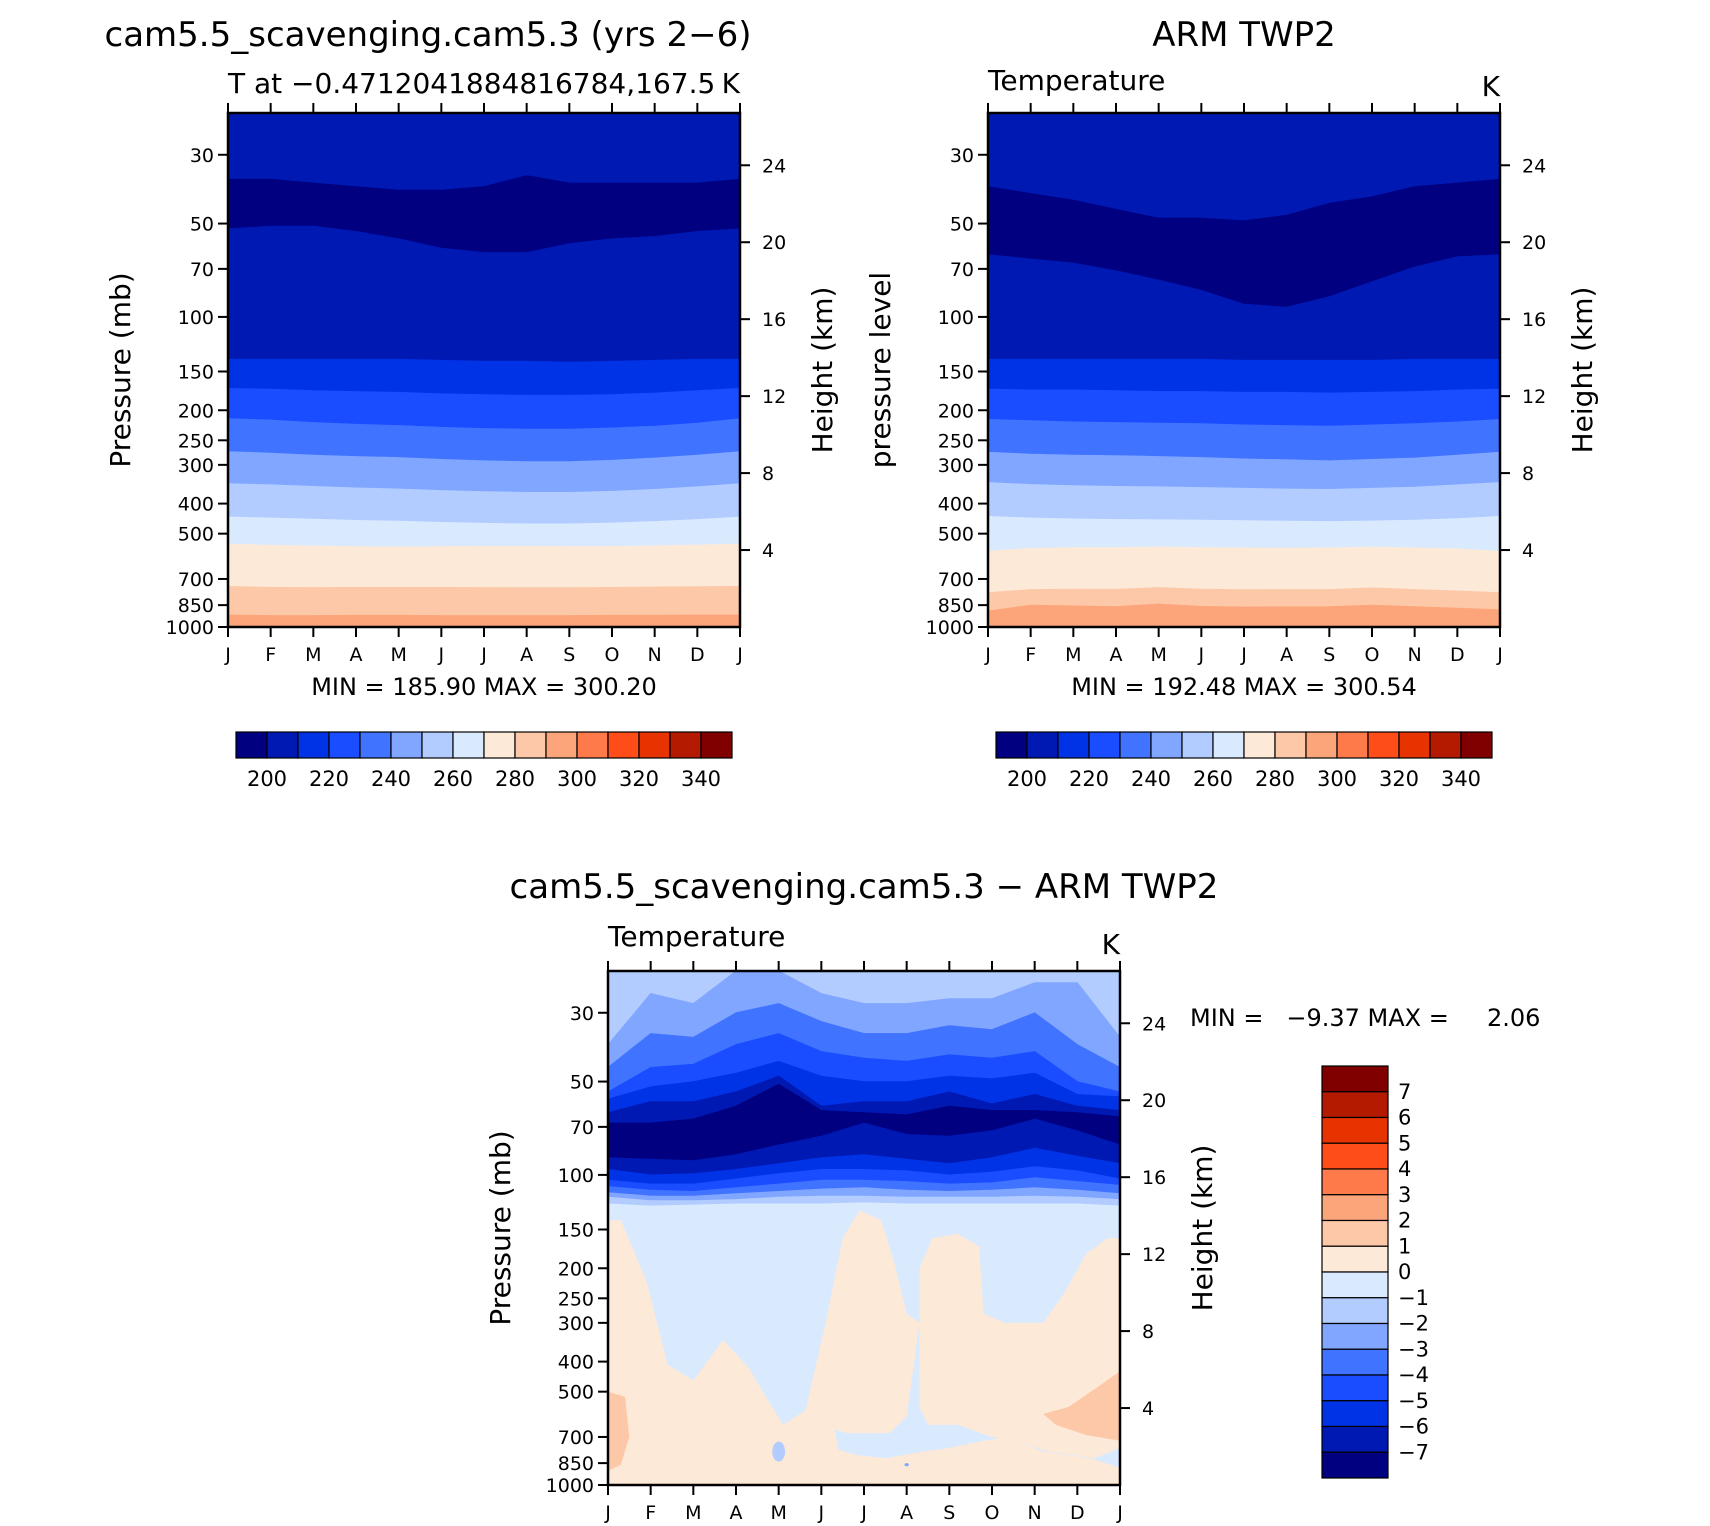 The width and height of the screenshot is (1710, 1526). Describe the element at coordinates (1413, 1452) in the screenshot. I see `colorbar-label: −7` at that location.